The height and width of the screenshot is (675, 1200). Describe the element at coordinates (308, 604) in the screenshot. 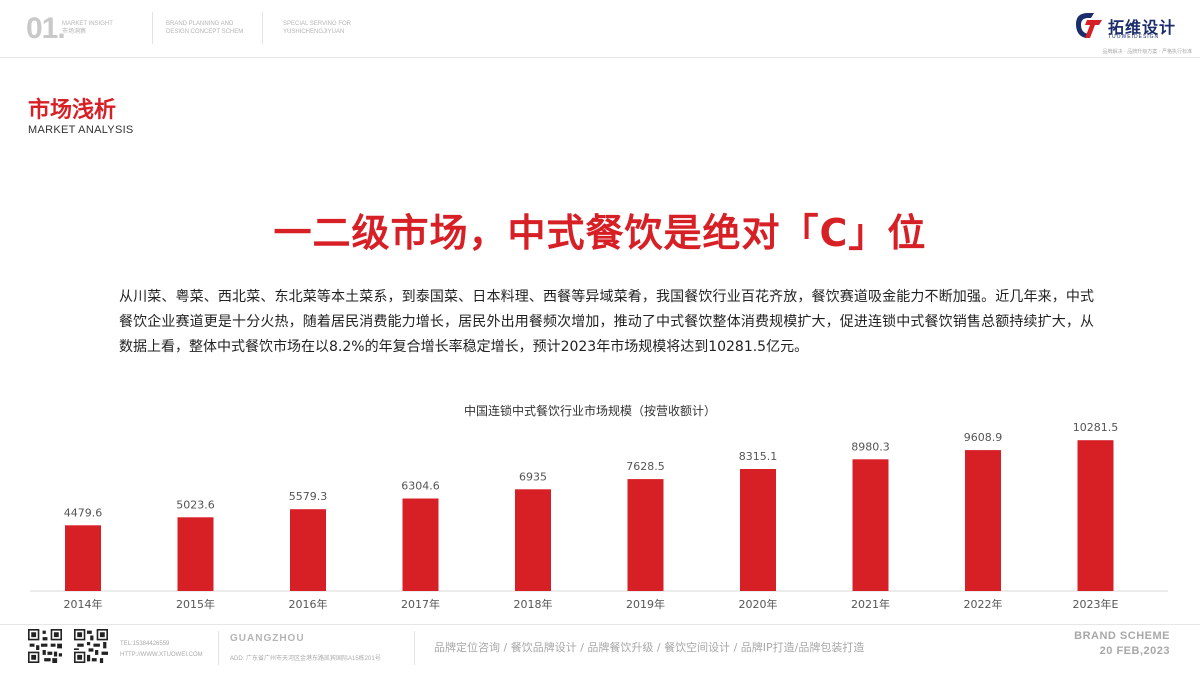

I see `x-tick-label: 2016年` at that location.